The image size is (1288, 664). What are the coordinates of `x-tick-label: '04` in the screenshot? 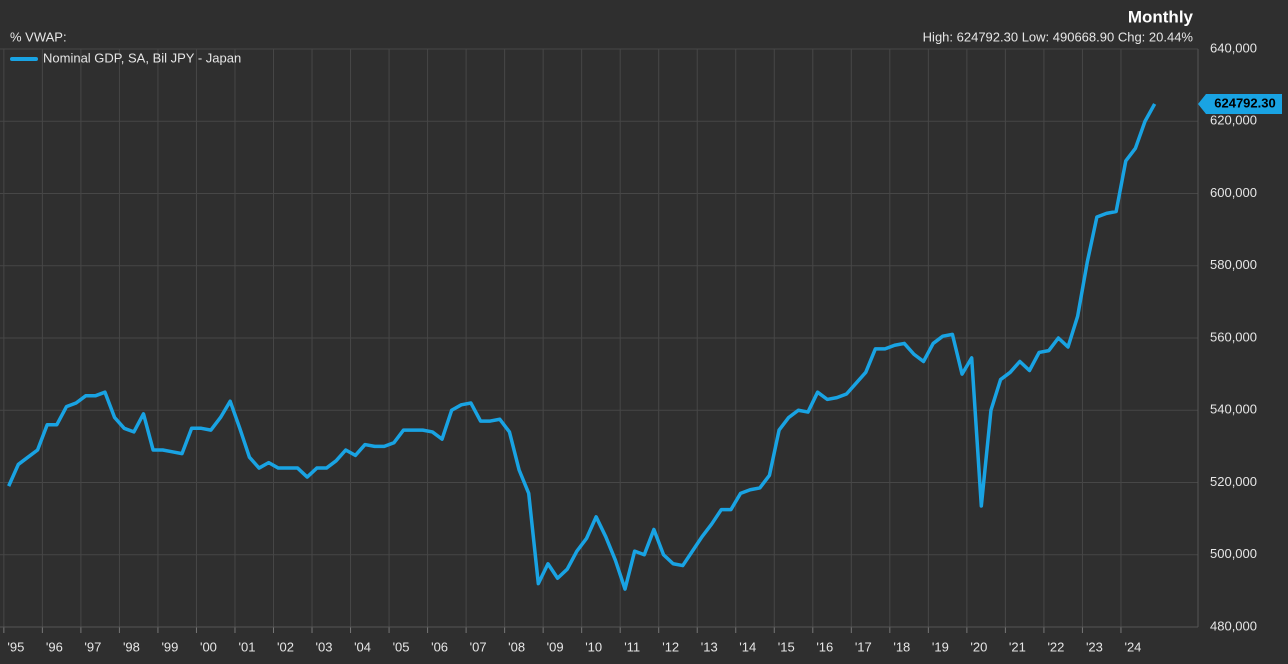 It's located at (362, 646).